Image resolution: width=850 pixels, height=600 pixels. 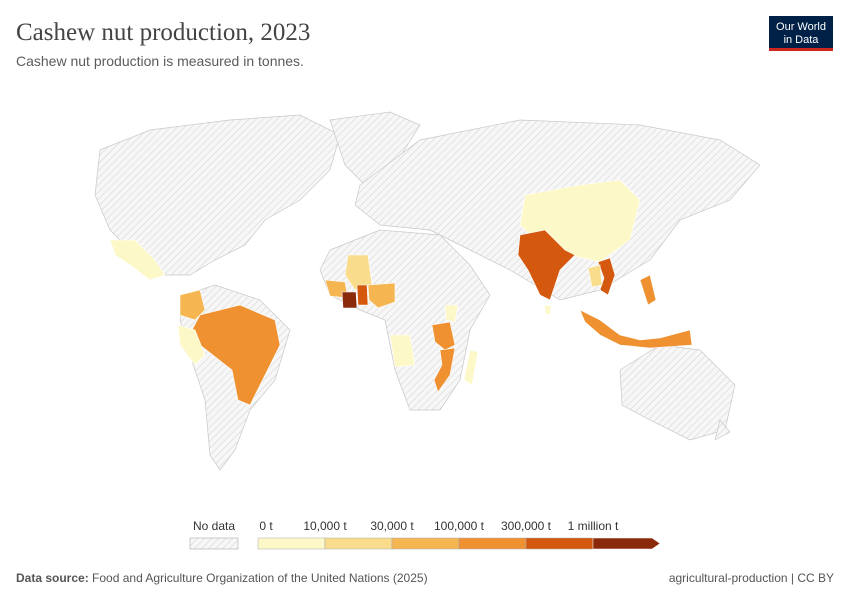 What do you see at coordinates (593, 526) in the screenshot?
I see `legend-label: 1 million t` at bounding box center [593, 526].